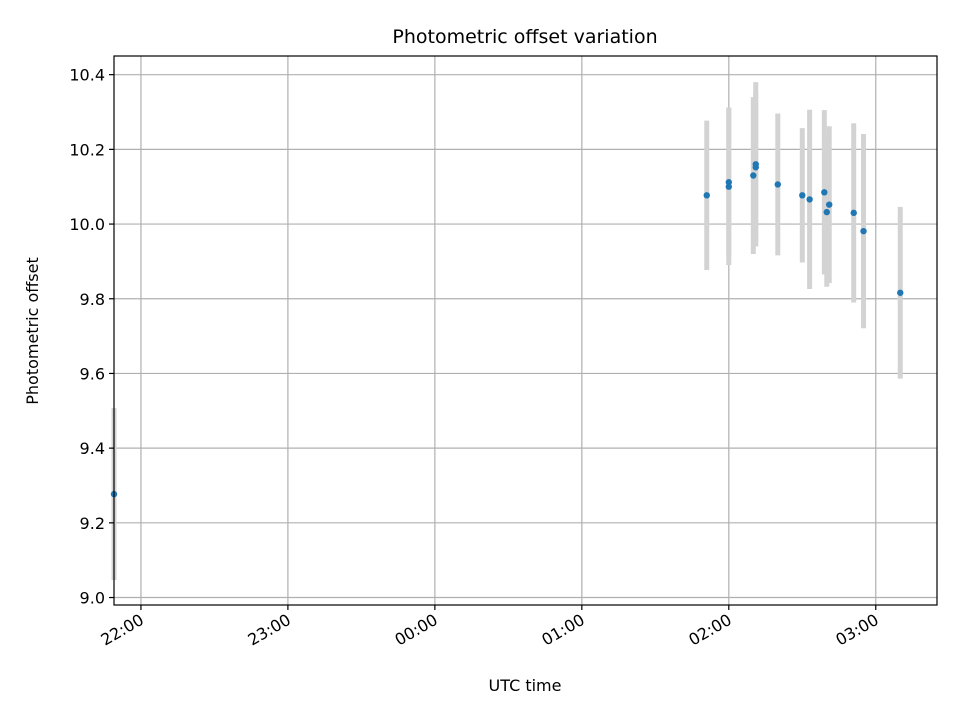 Image resolution: width=960 pixels, height=720 pixels. I want to click on x-axis-label: UTC time, so click(525, 685).